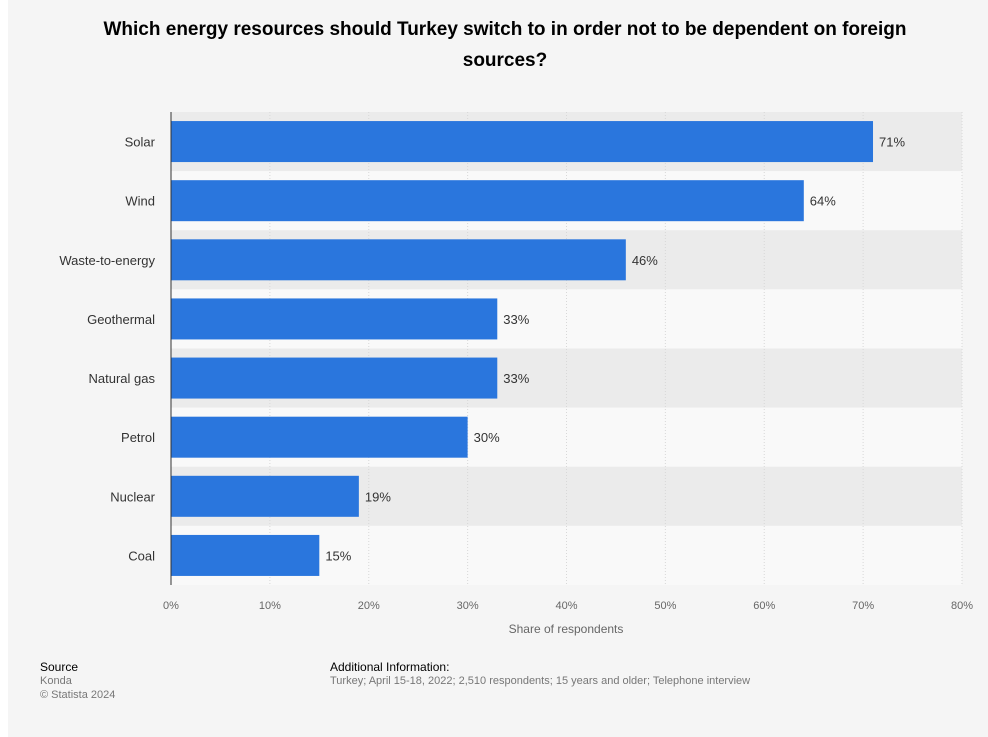 Image resolution: width=988 pixels, height=737 pixels. I want to click on data-label: 19%, so click(378, 496).